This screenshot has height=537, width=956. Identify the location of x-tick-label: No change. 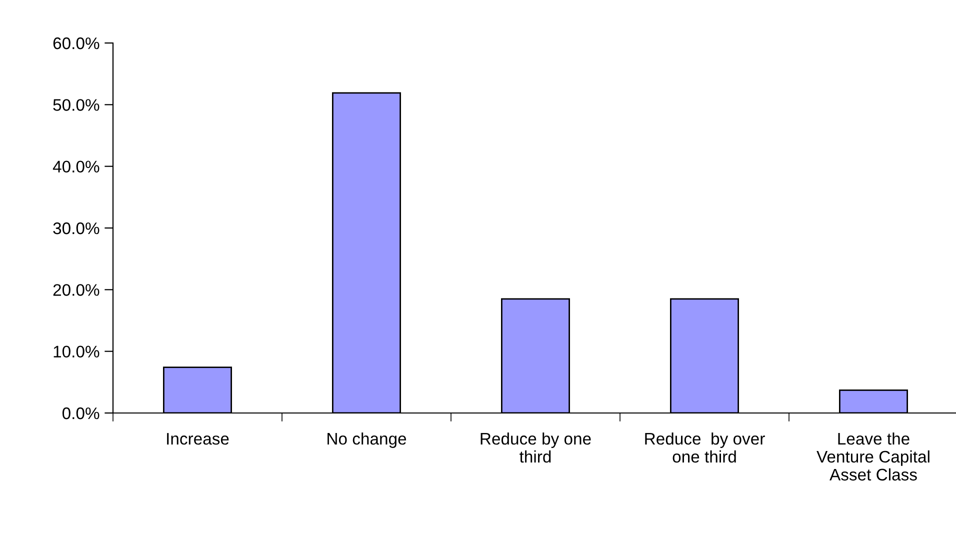
(367, 440).